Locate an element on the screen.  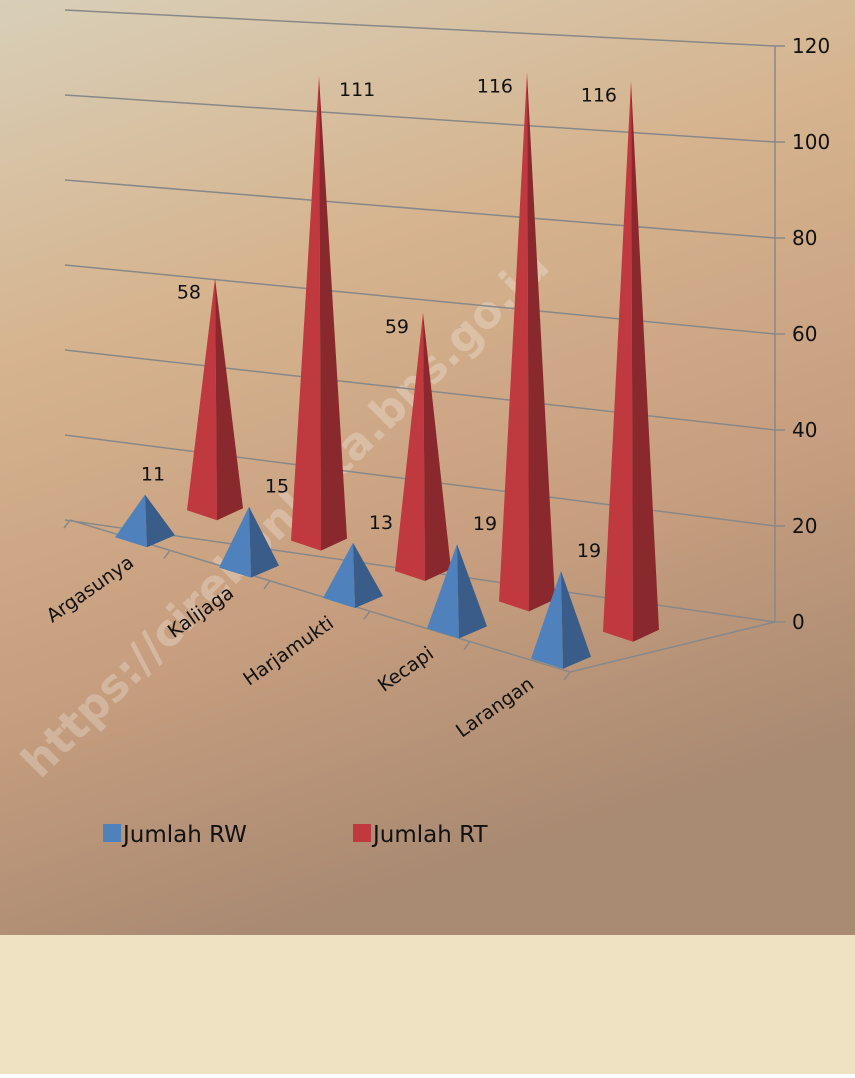
y-tick-label: 60 is located at coordinates (804, 334).